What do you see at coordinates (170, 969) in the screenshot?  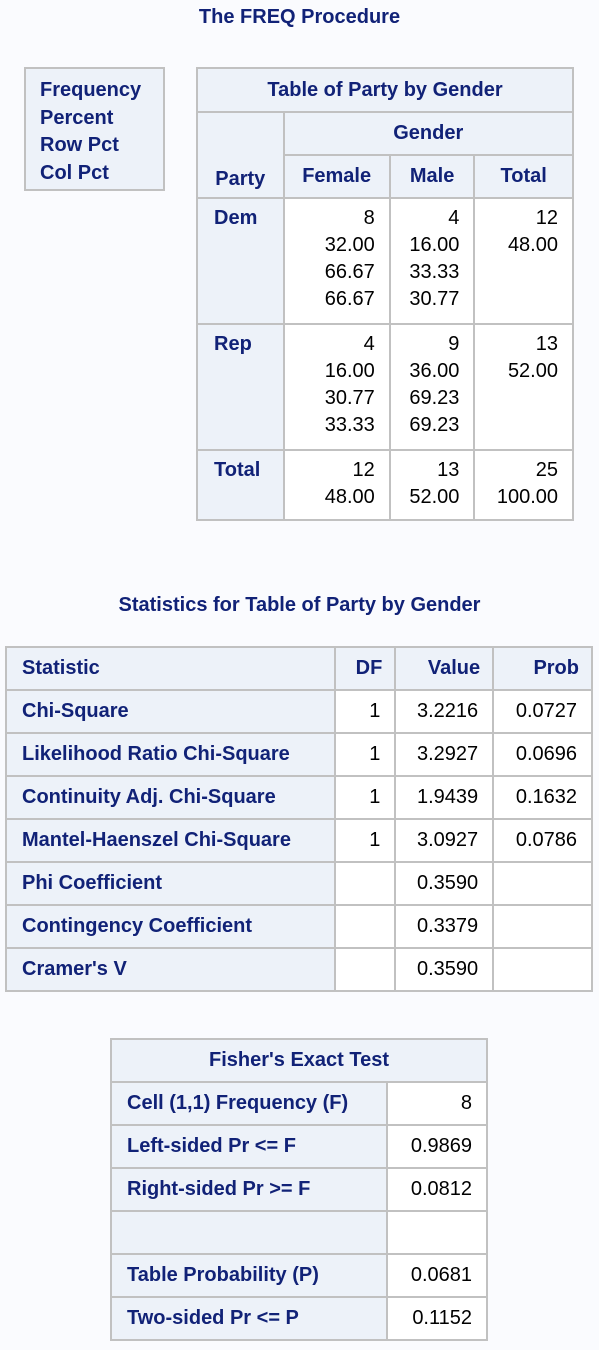 I see `statistic-label: Cramer's V` at bounding box center [170, 969].